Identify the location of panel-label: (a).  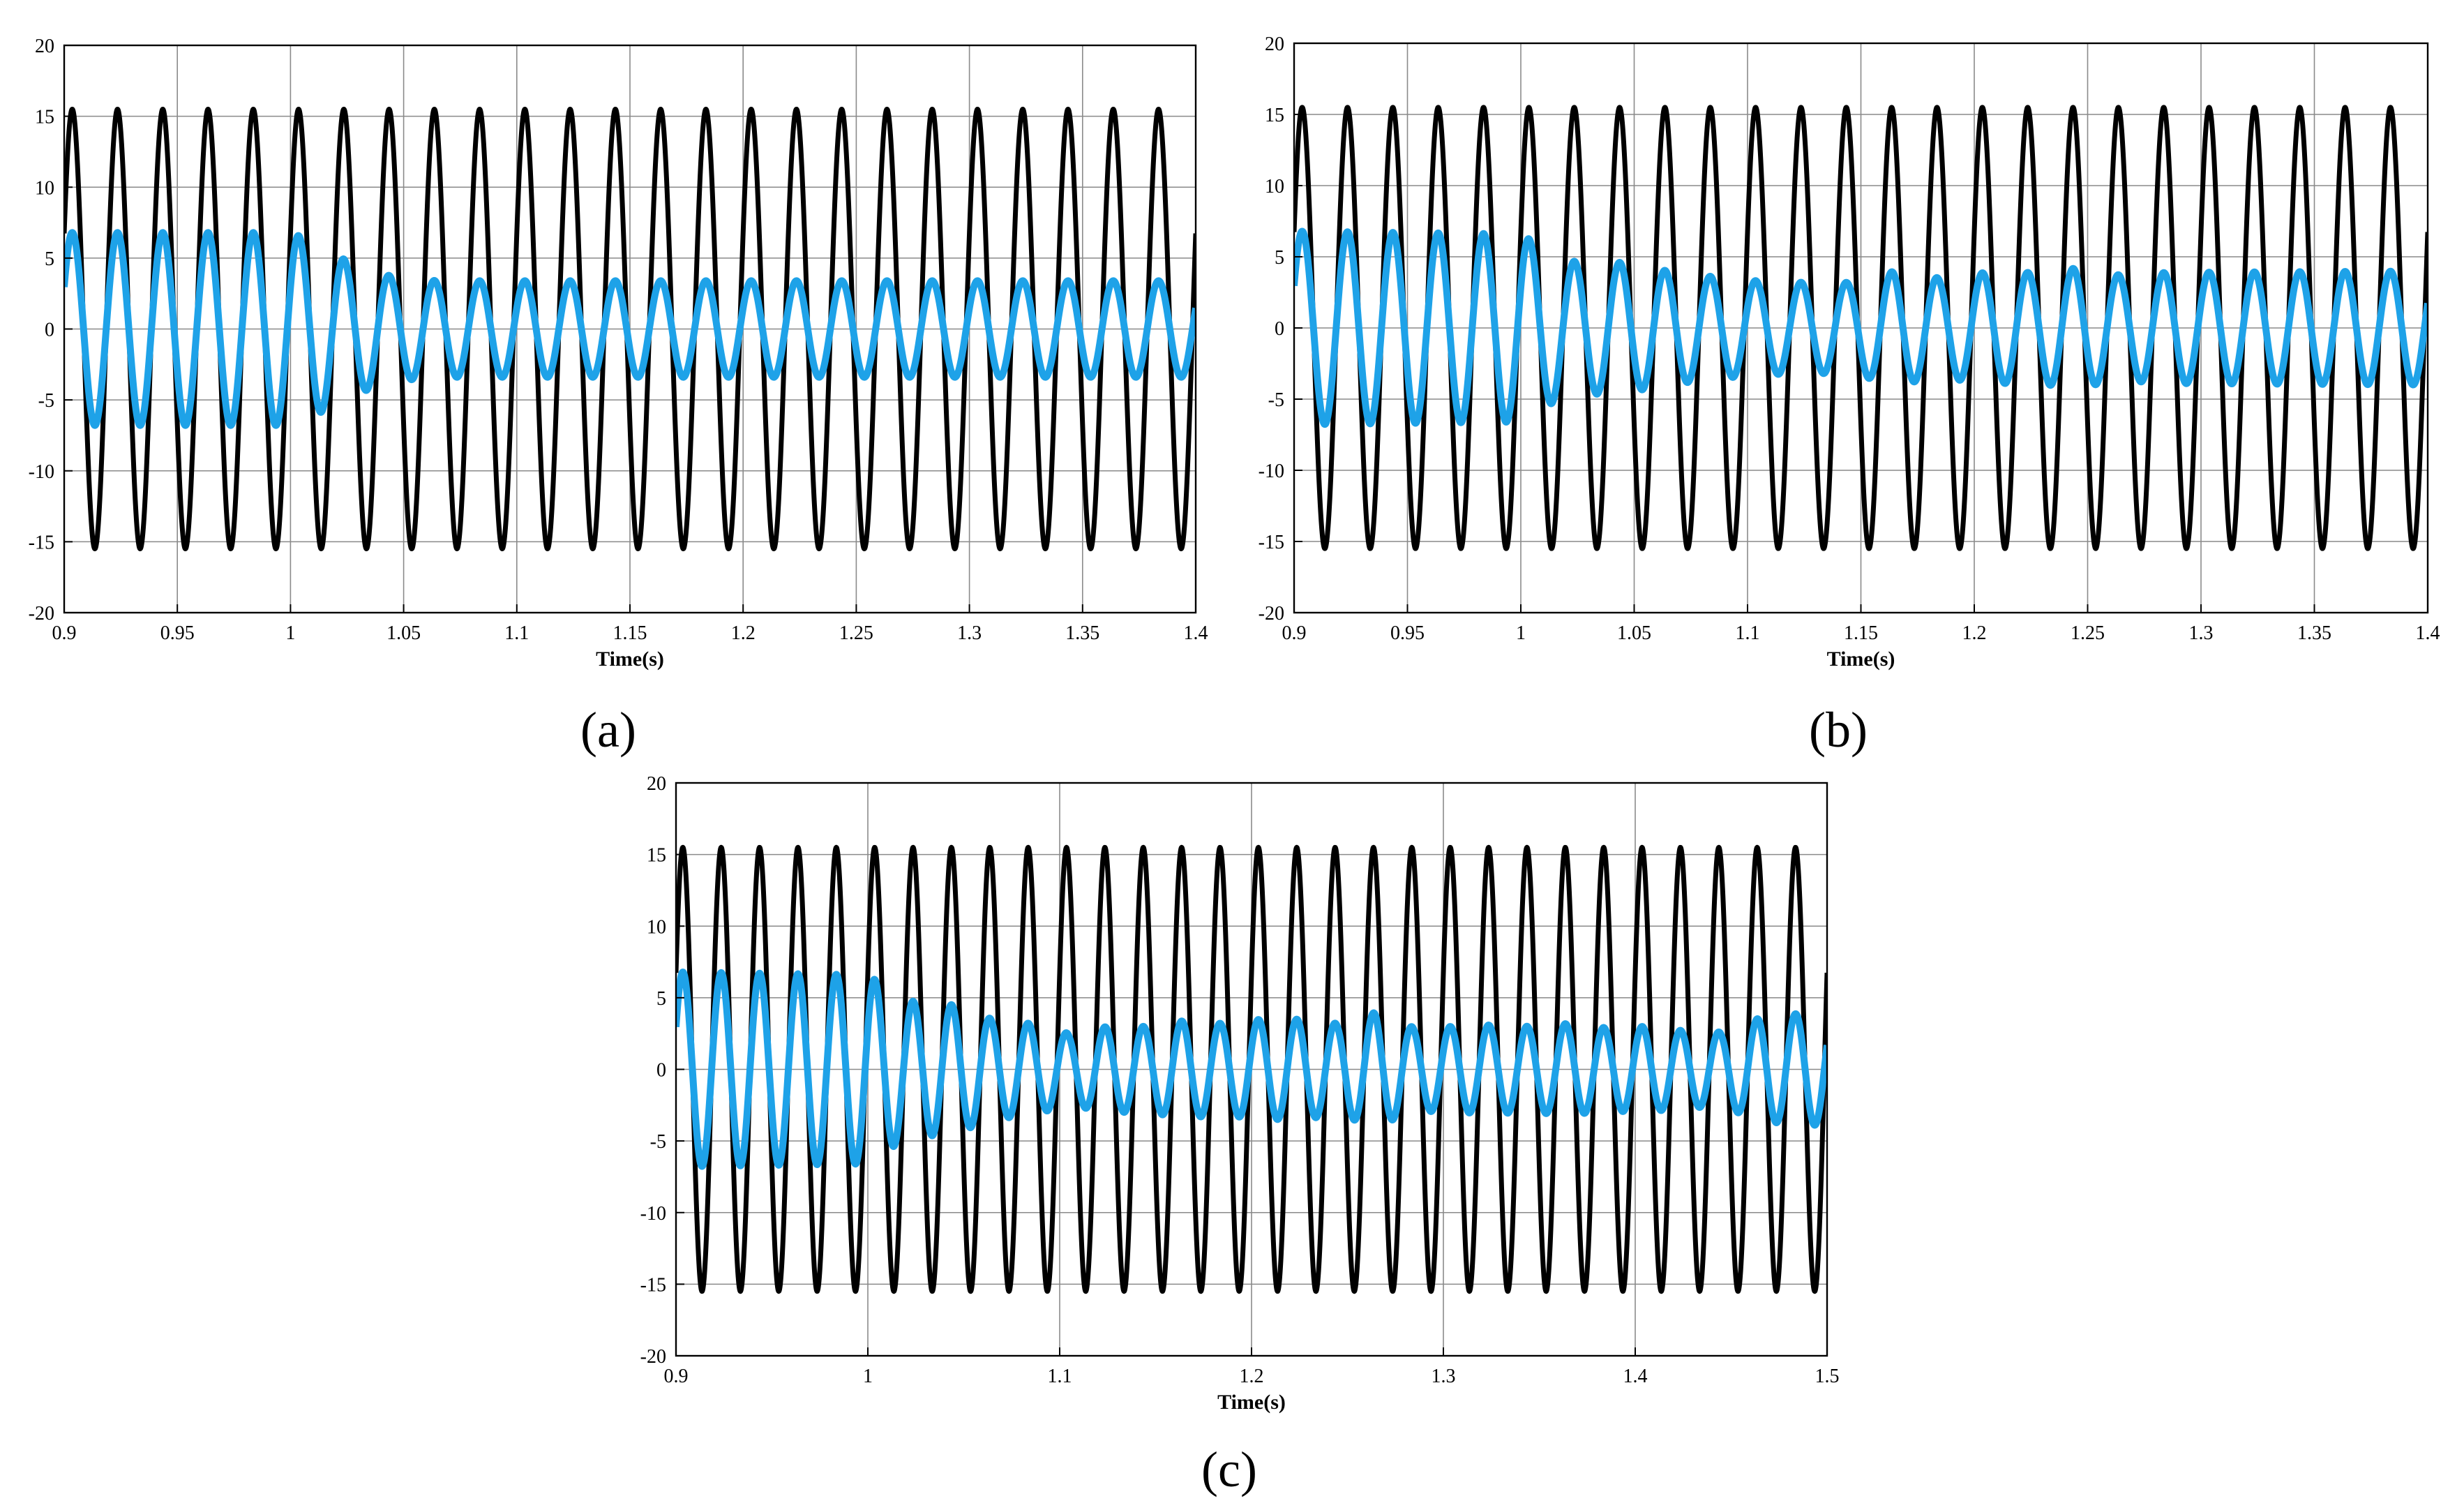
(608, 730).